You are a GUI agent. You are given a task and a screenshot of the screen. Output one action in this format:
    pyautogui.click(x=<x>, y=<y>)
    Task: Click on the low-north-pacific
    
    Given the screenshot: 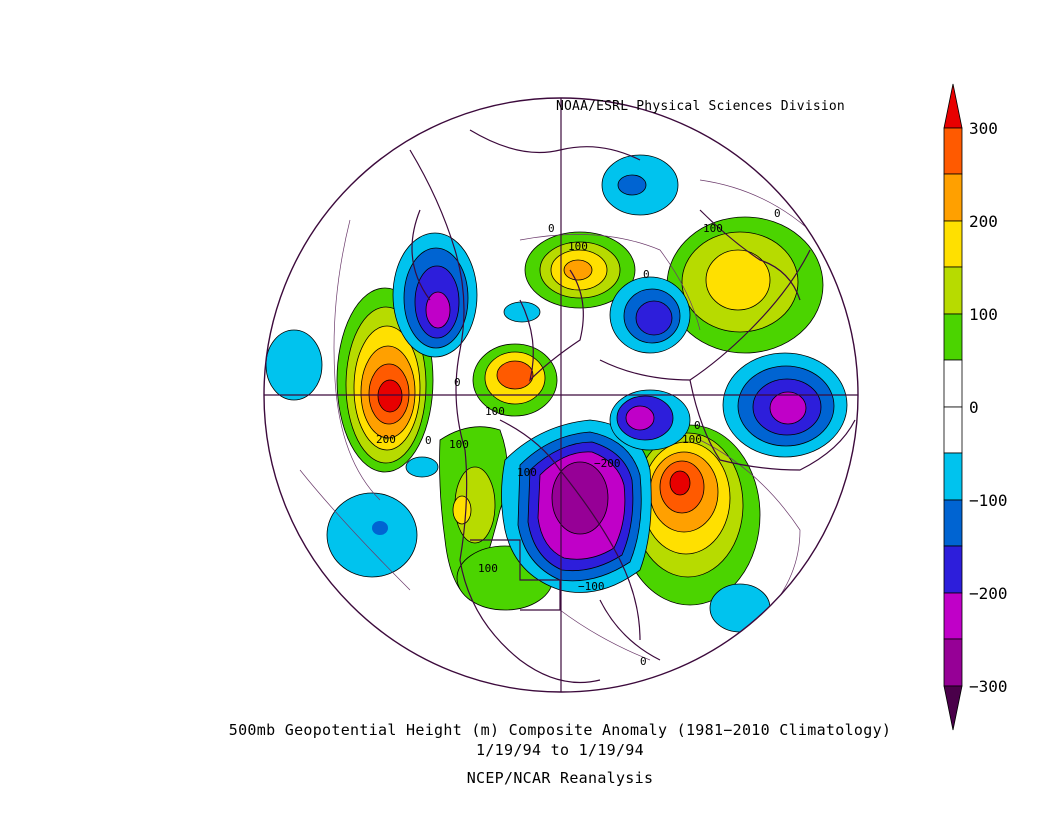 What is the action you would take?
    pyautogui.click(x=785, y=405)
    